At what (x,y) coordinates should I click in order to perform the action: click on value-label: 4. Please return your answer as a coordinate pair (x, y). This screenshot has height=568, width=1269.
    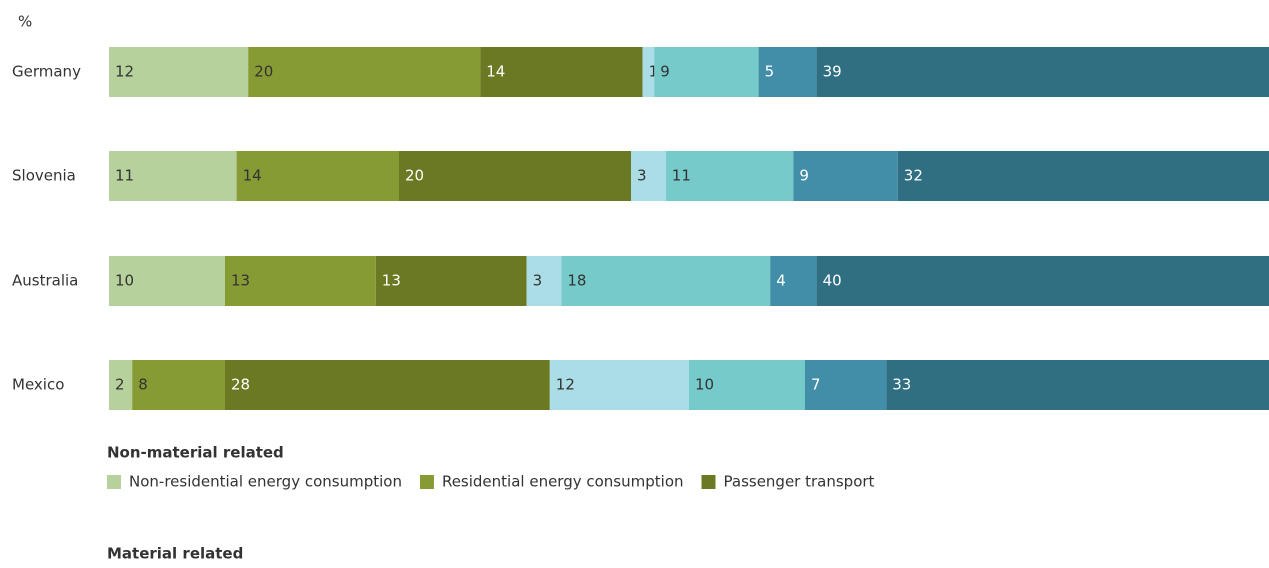
    Looking at the image, I should click on (781, 281).